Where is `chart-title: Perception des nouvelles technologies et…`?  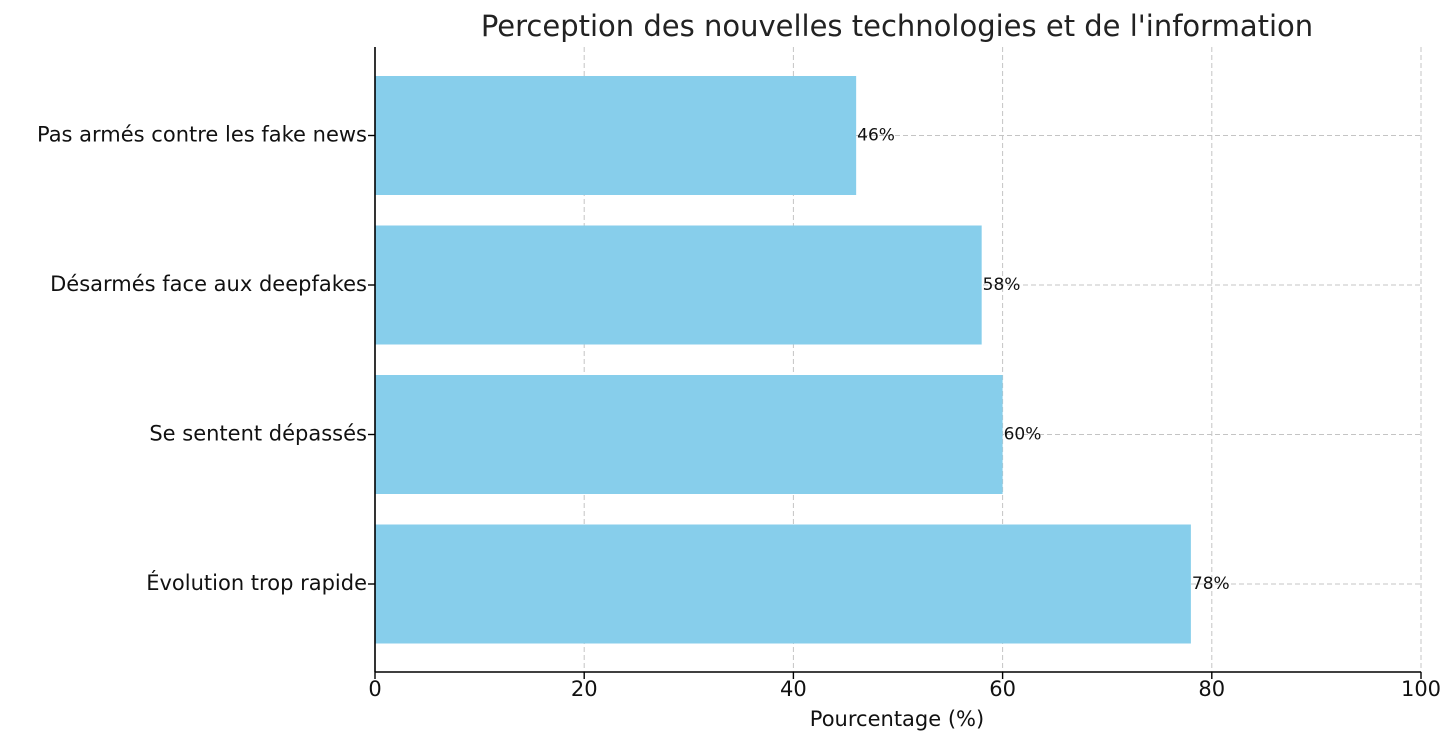
chart-title: Perception des nouvelles technologies et… is located at coordinates (897, 26).